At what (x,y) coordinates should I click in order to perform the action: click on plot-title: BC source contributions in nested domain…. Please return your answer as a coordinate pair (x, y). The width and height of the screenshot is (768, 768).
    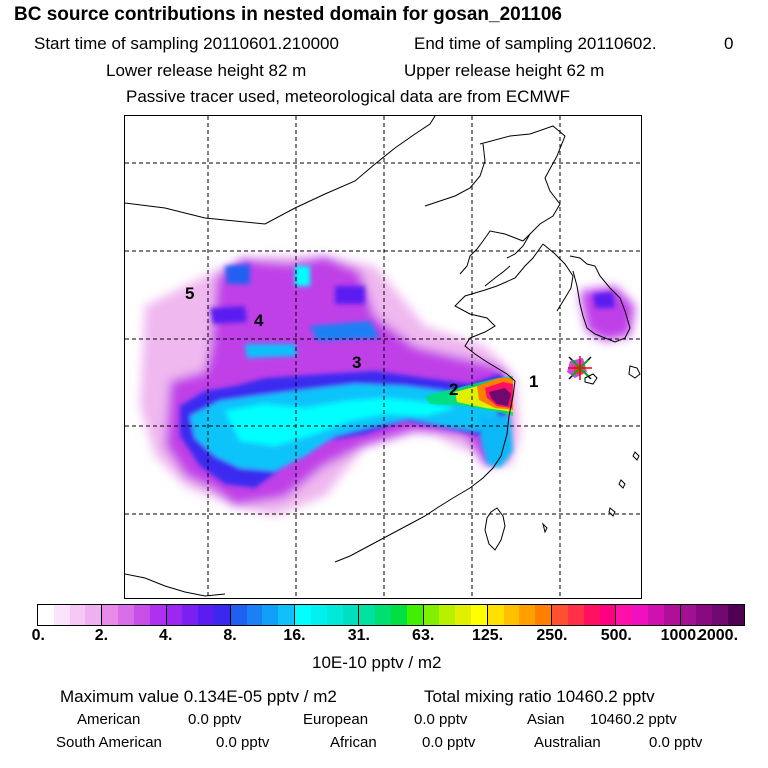
    Looking at the image, I should click on (288, 14).